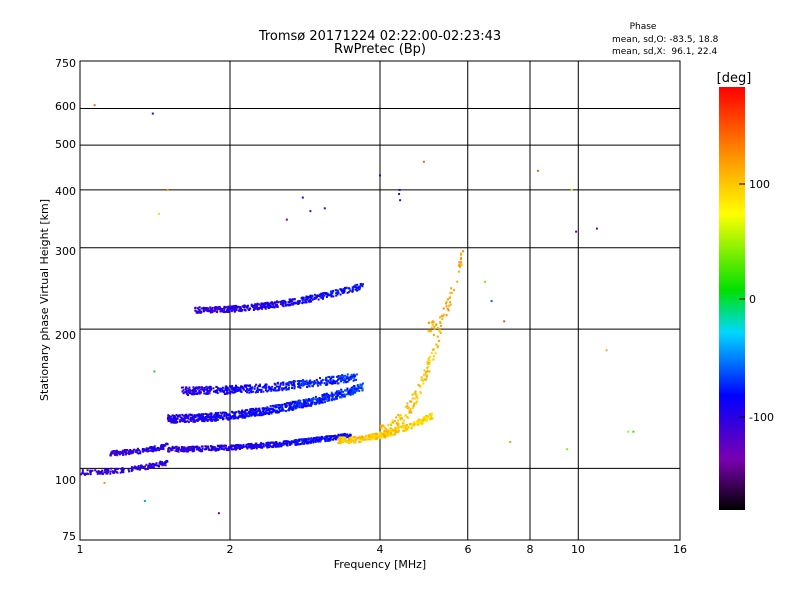 Image resolution: width=800 pixels, height=600 pixels. I want to click on x-tick-label: 4, so click(380, 549).